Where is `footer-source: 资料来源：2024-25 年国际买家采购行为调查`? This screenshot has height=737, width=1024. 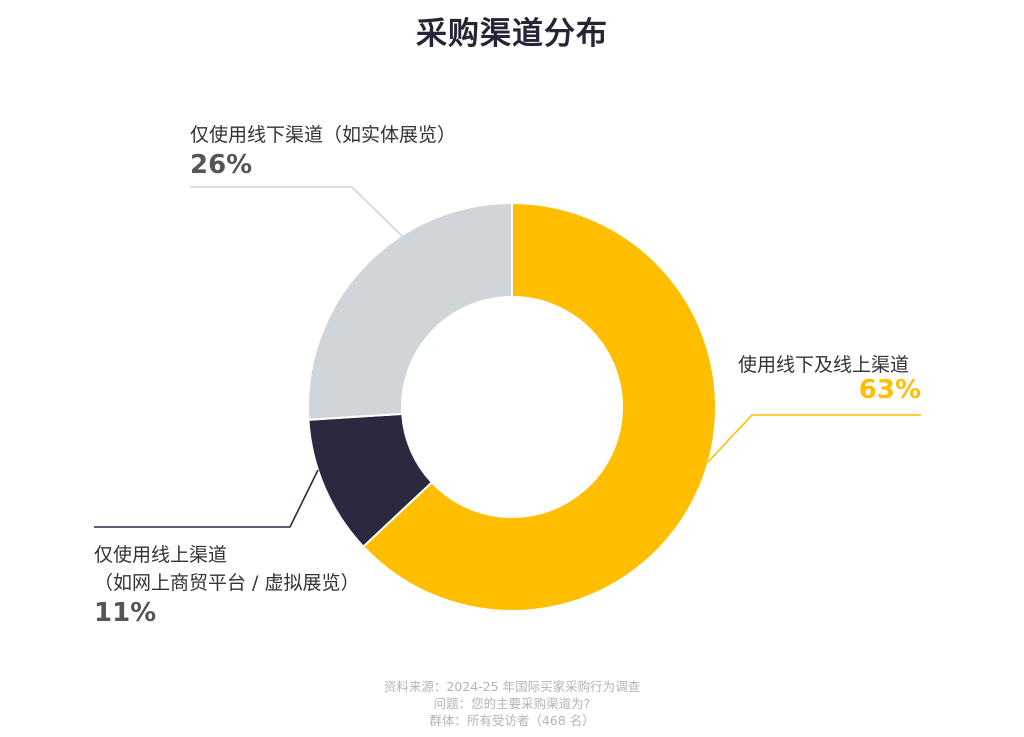
footer-source: 资料来源：2024-25 年国际买家采购行为调查 is located at coordinates (512, 686).